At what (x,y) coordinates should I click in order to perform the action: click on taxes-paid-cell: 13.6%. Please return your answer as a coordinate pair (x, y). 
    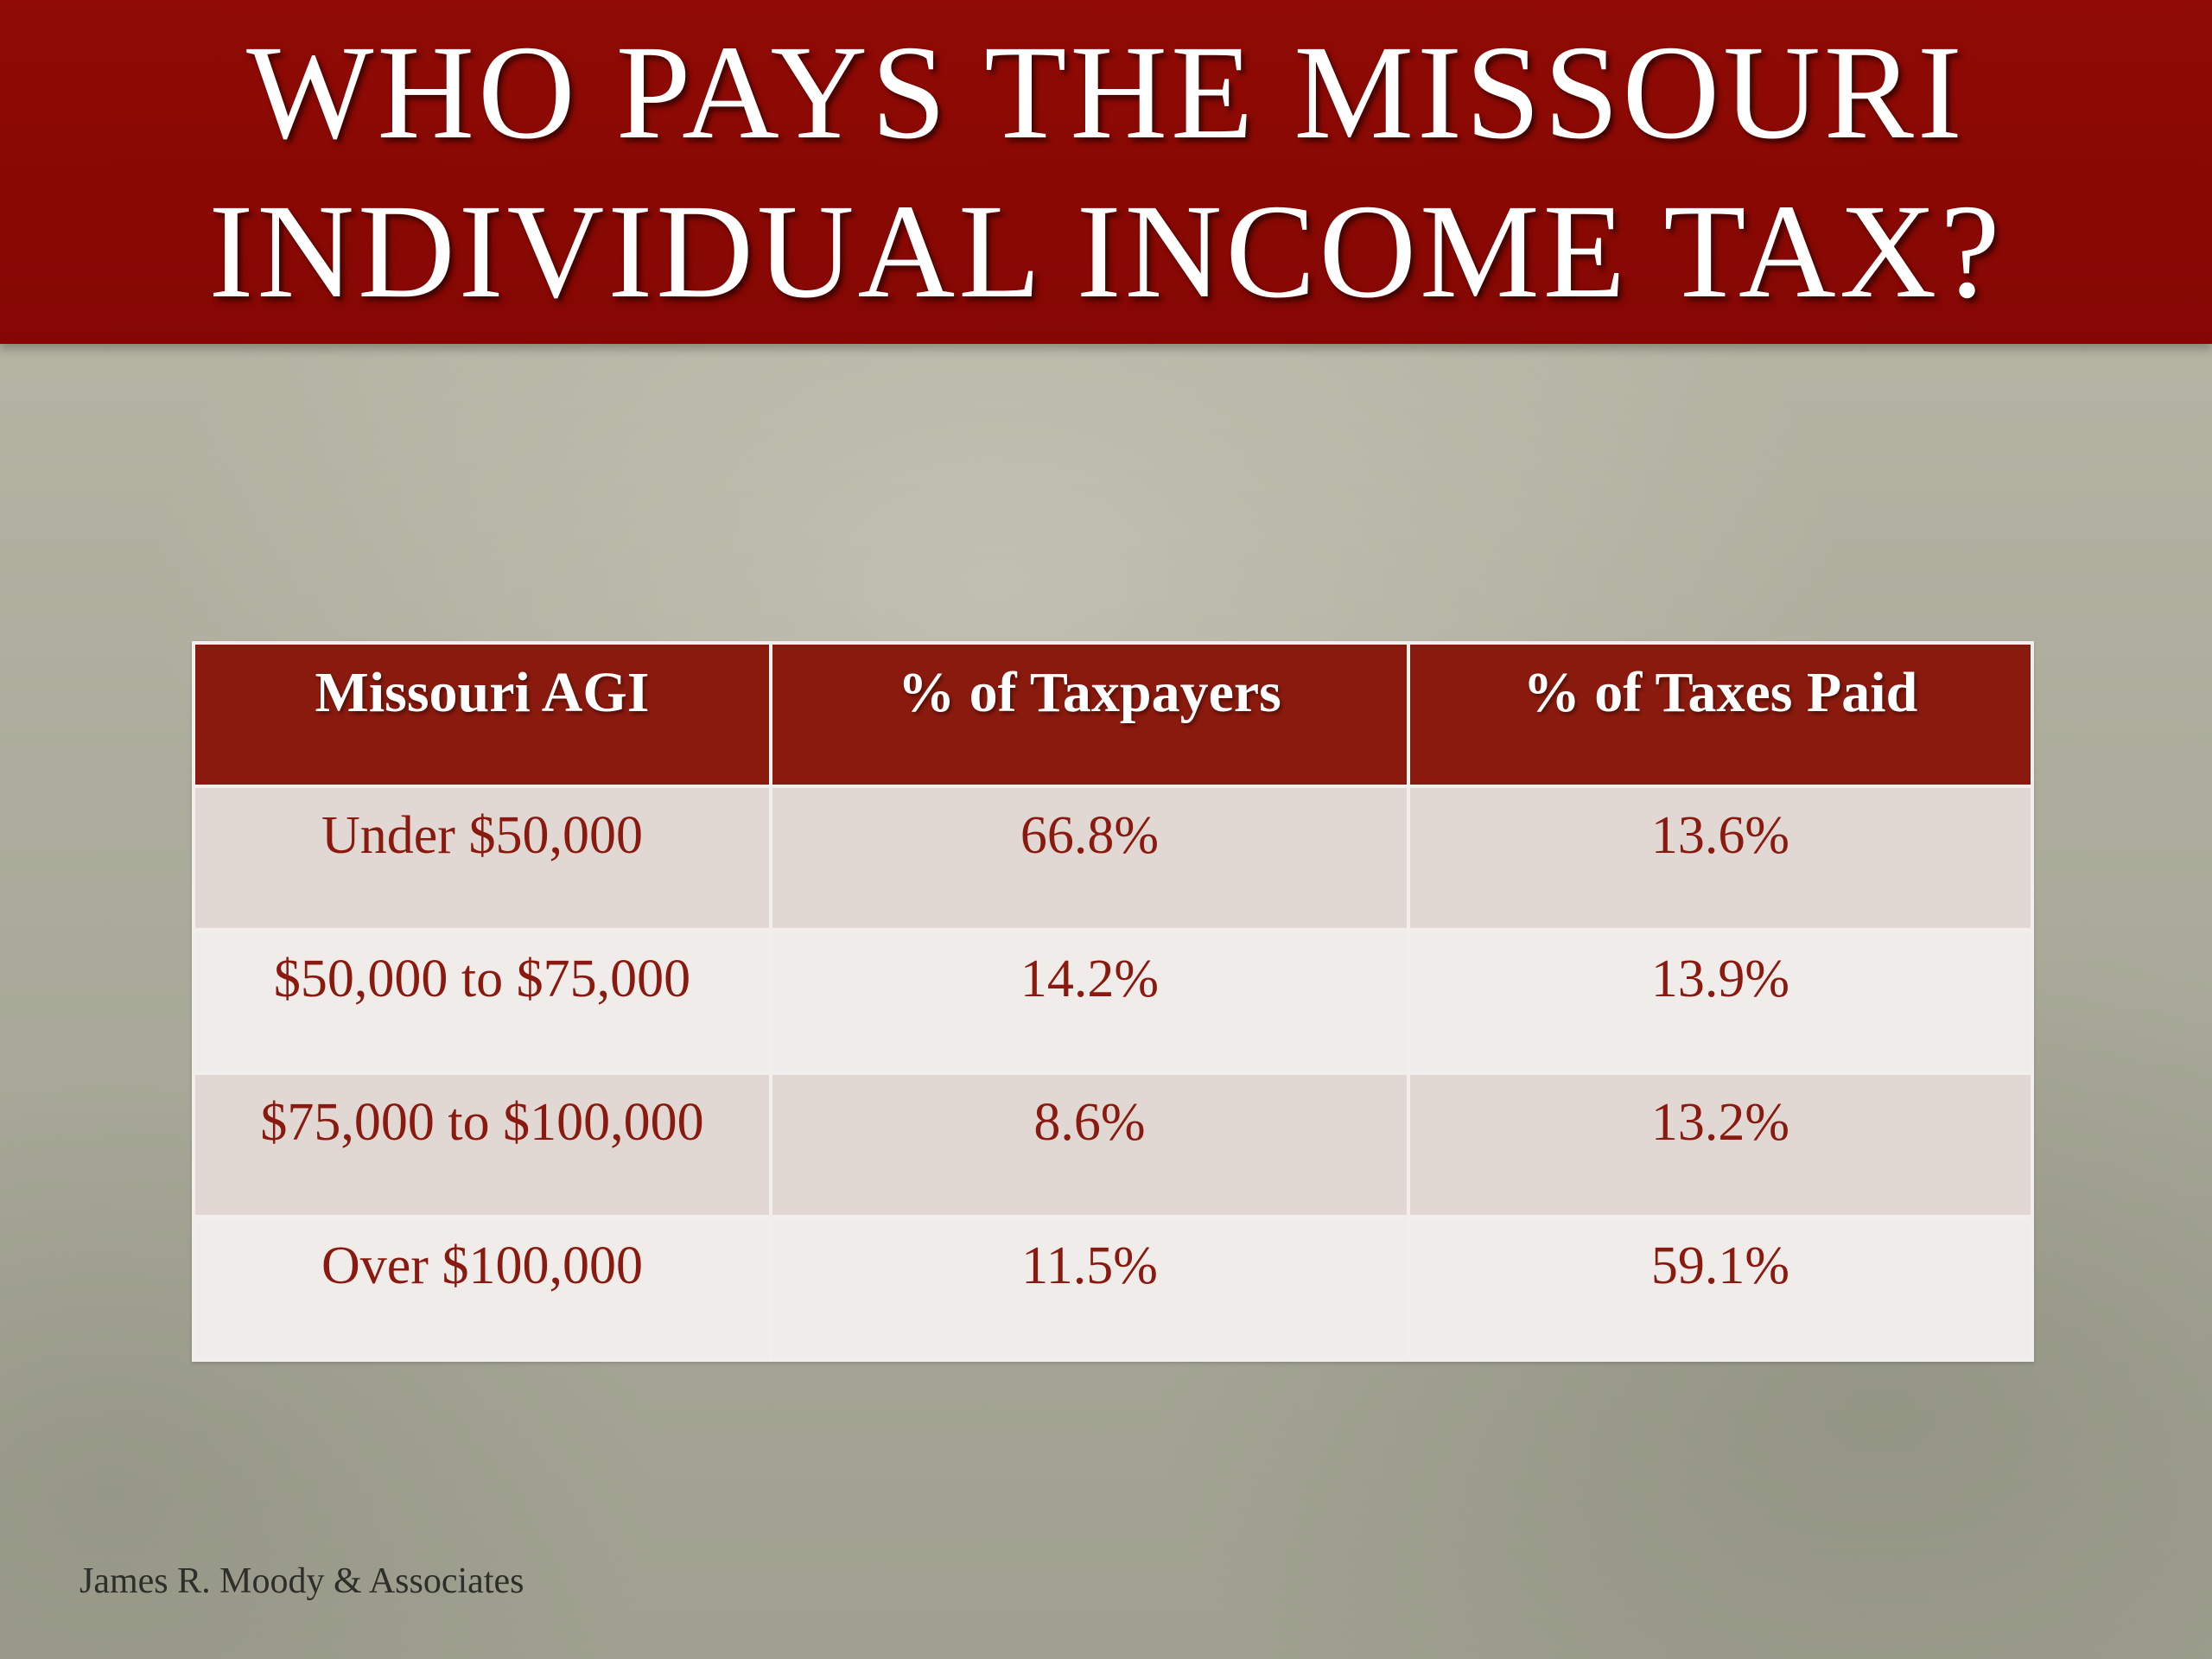
    Looking at the image, I should click on (1720, 858).